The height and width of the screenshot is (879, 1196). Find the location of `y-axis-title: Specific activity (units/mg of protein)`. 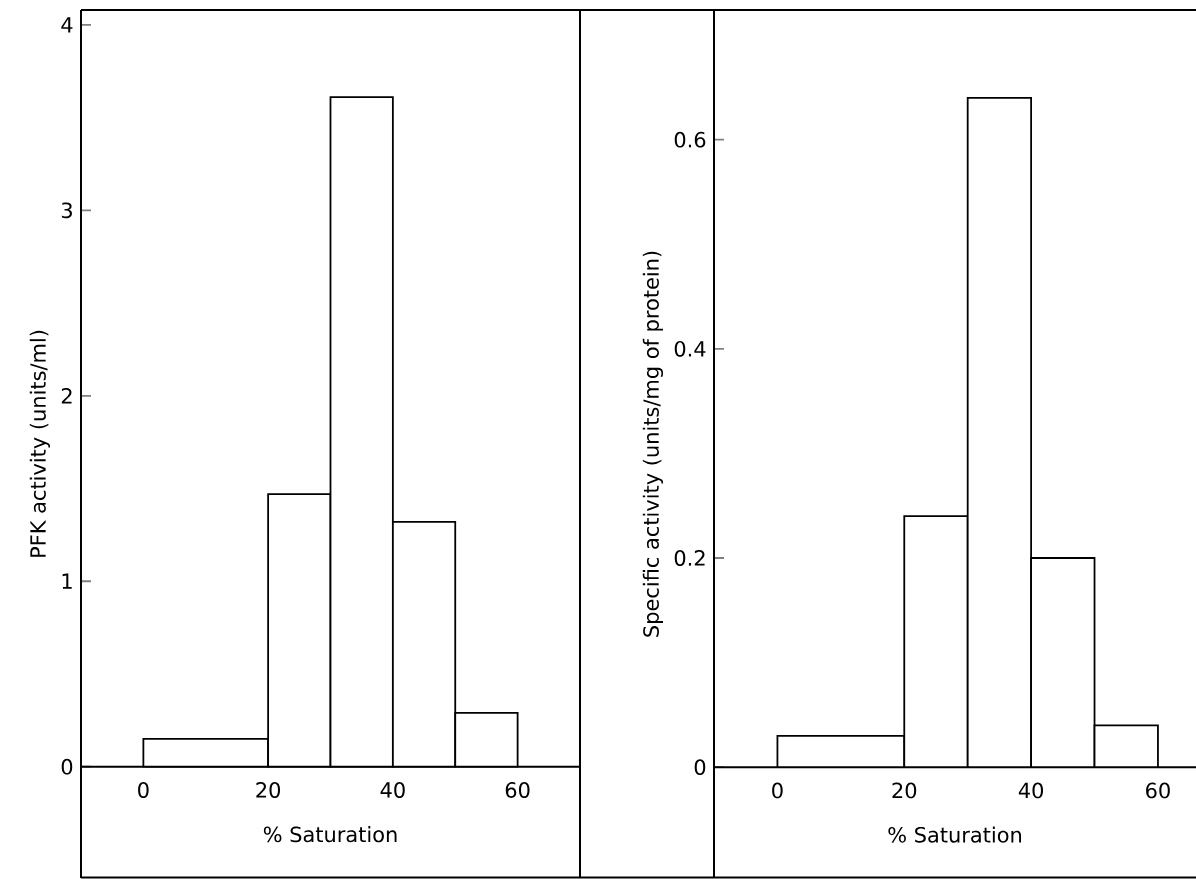

y-axis-title: Specific activity (units/mg of protein) is located at coordinates (653, 444).